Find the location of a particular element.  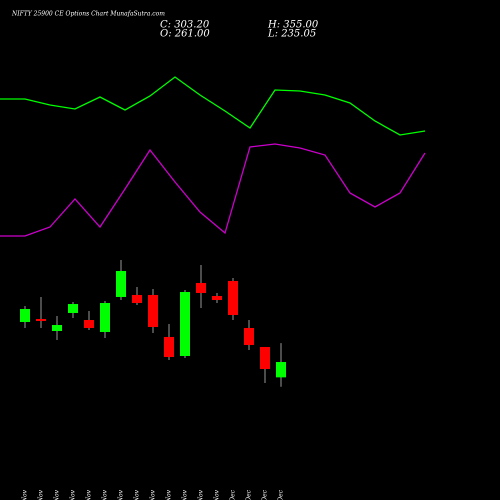

x-tick-label: 02 Dec is located at coordinates (249, 494).